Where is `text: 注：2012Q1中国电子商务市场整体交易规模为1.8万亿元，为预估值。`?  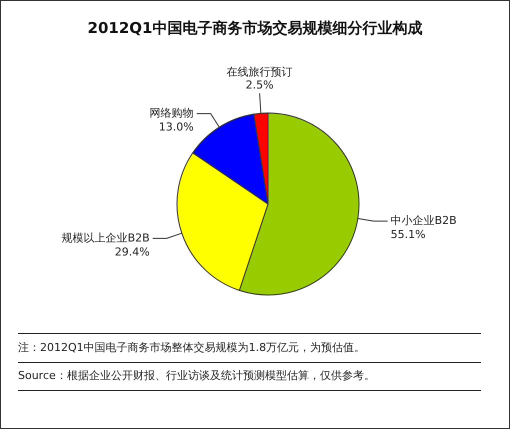
text: 注：2012Q1中国电子商务市场整体交易规模为1.8万亿元，为预估值。 is located at coordinates (249, 348).